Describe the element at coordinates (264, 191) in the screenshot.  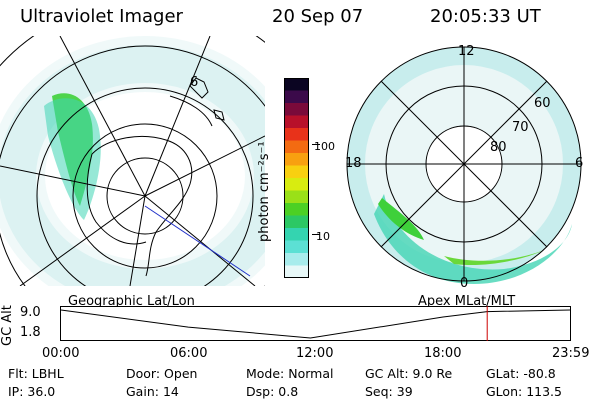
I see `colorbar-unit-label: photon cm⁻²s⁻¹` at that location.